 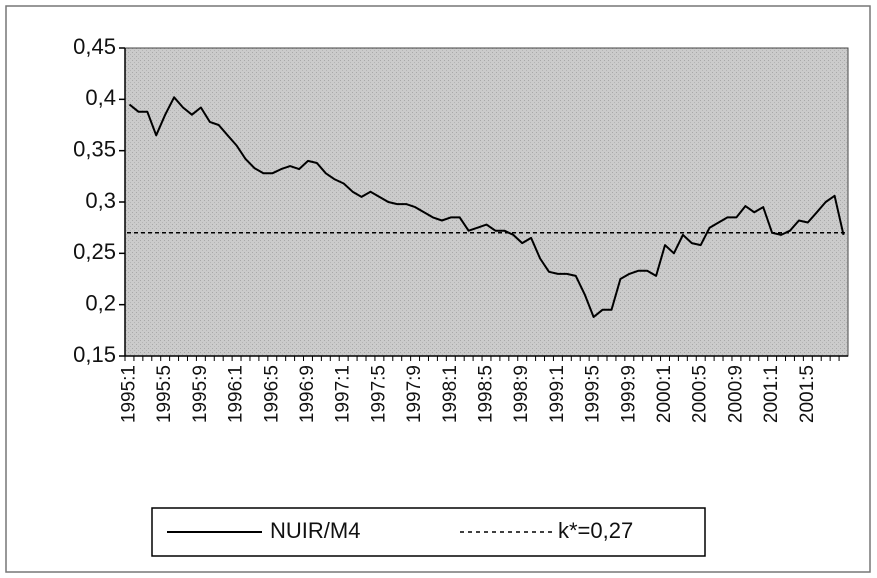 What do you see at coordinates (378, 394) in the screenshot?
I see `x-tick-label: 1997:5` at bounding box center [378, 394].